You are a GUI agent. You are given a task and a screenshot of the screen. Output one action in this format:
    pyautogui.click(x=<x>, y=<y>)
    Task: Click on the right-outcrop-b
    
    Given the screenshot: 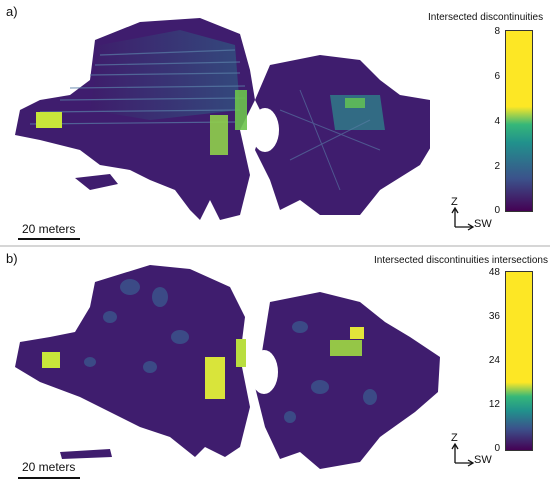 What is the action you would take?
    pyautogui.click(x=347, y=380)
    